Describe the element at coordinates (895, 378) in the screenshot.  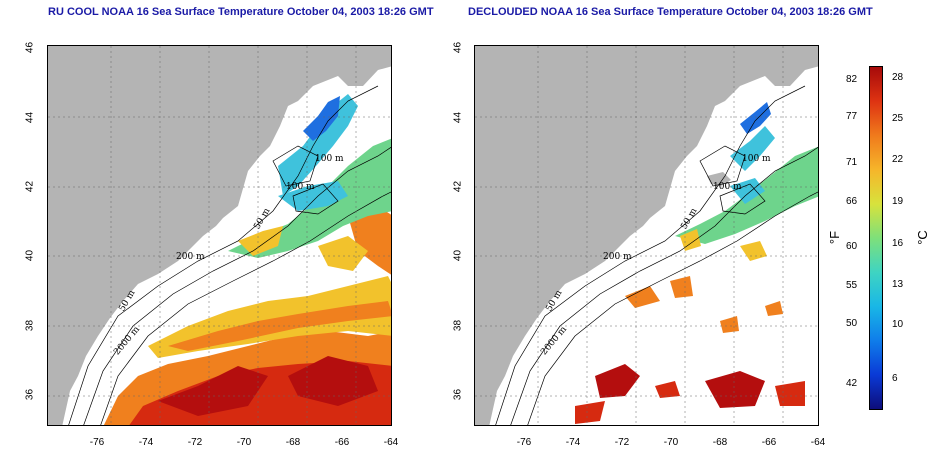
I see `celsius-tick: 6` at that location.